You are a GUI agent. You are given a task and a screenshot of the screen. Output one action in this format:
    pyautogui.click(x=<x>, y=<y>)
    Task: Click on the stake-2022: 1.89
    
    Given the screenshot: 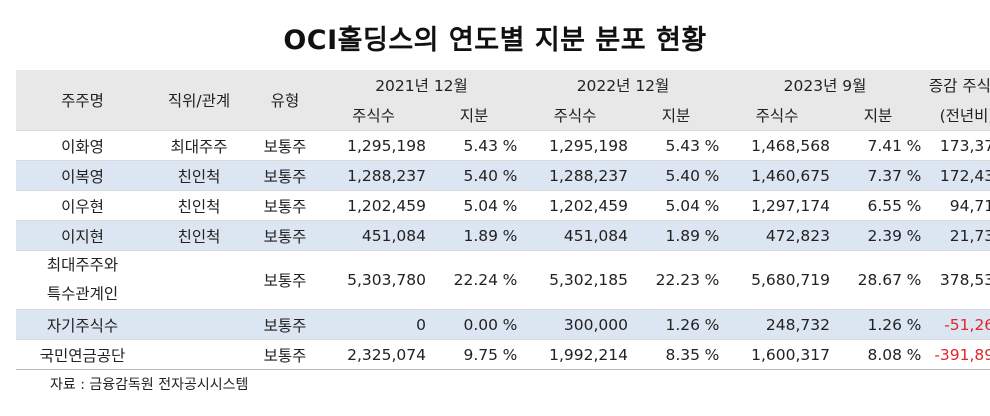 What is the action you would take?
    pyautogui.click(x=664, y=235)
    